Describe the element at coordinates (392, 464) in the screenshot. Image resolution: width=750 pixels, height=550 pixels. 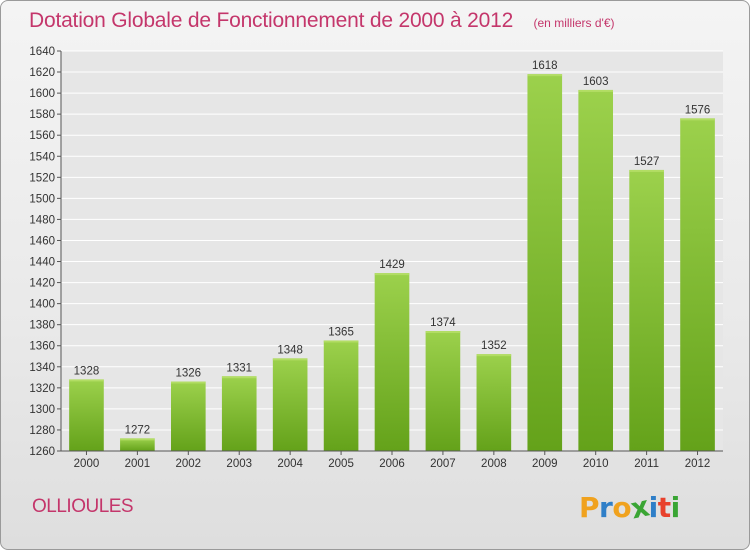
I see `x-tick-label: 2006` at that location.